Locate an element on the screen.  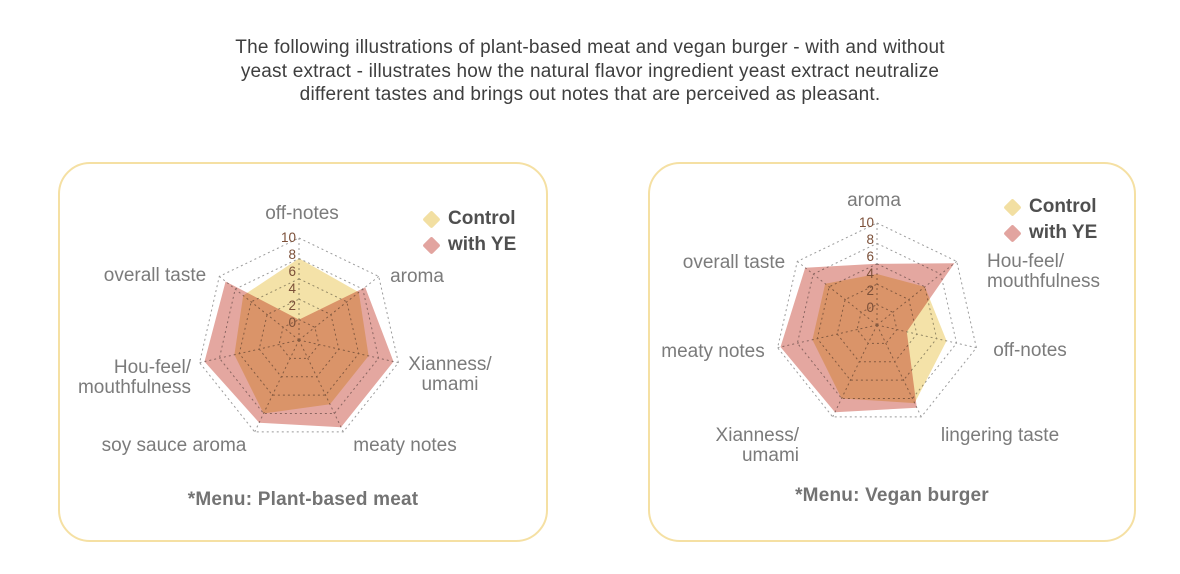
axis-label-soy-sauce-aroma: soy sauce aroma is located at coordinates (174, 445).